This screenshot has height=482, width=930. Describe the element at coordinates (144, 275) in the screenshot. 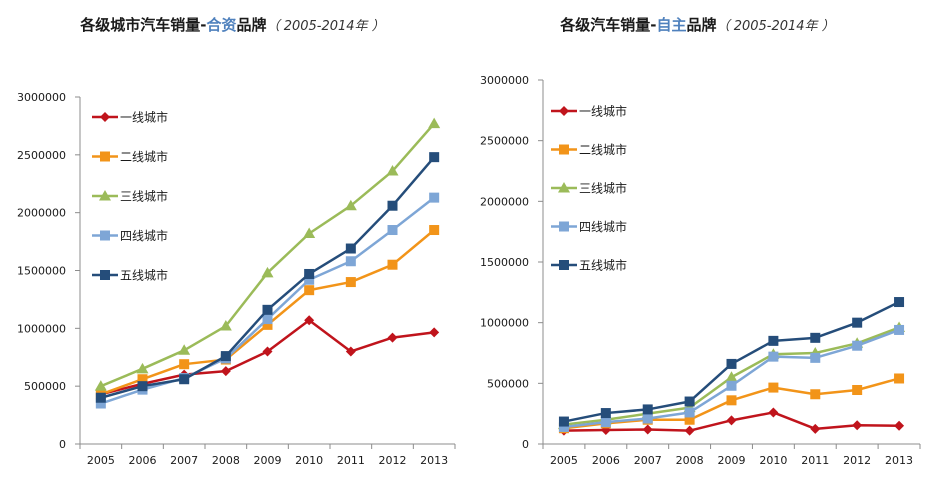

I see `legend-label: 五线城市` at that location.